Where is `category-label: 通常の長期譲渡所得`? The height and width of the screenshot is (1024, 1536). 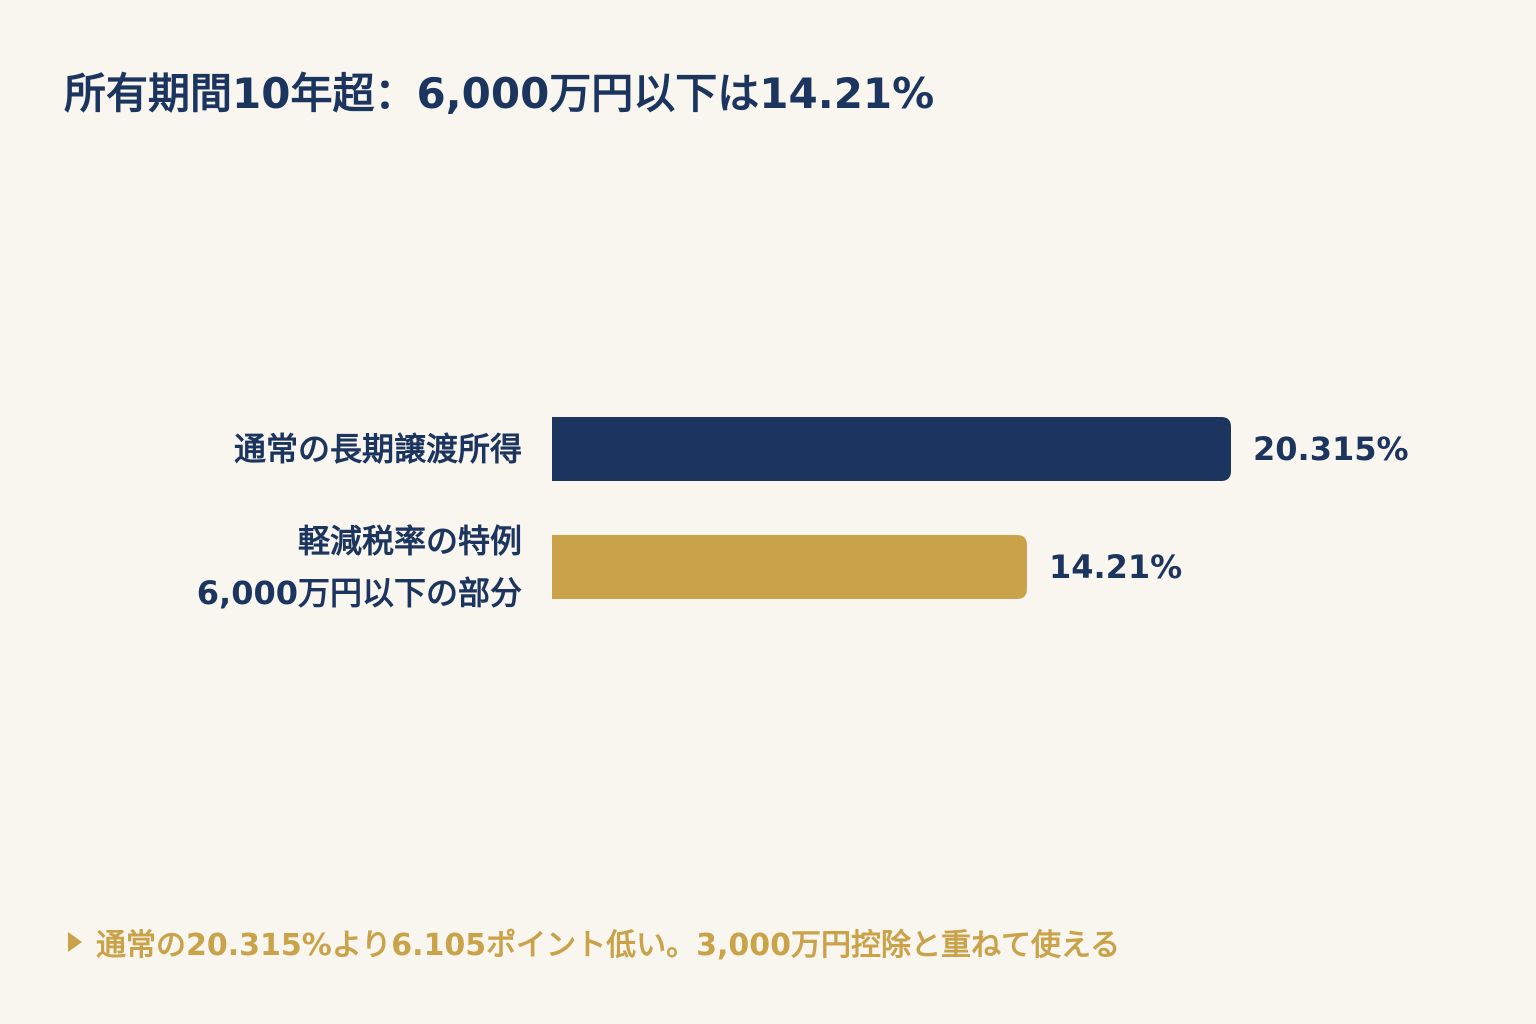
category-label: 通常の長期譲渡所得 is located at coordinates (377, 449).